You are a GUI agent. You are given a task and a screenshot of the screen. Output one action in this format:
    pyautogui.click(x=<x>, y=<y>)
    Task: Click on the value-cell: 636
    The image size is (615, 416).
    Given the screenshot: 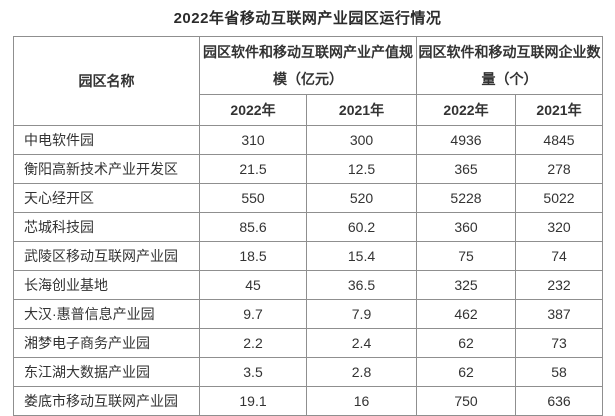 What is the action you would take?
    pyautogui.click(x=559, y=401)
    